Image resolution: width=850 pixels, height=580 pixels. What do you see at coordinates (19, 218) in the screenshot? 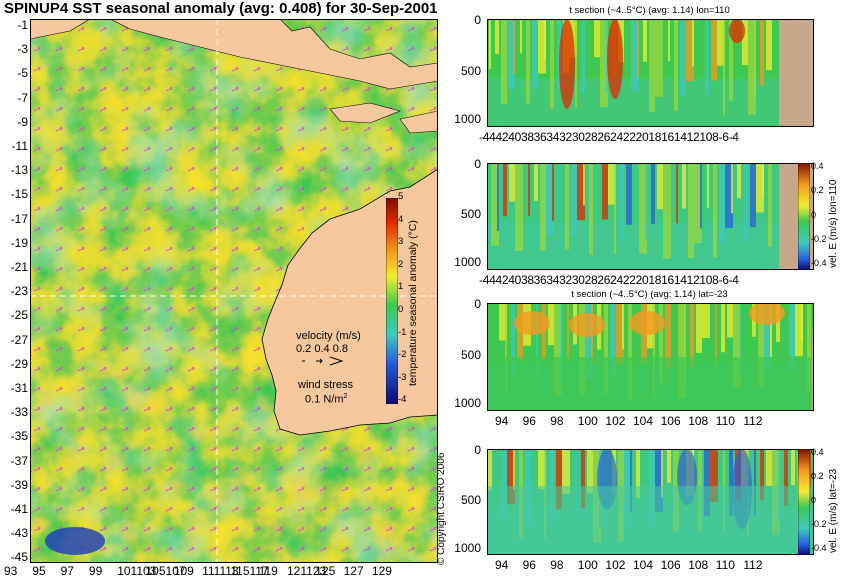
I see `lat-label: -17` at bounding box center [19, 218].